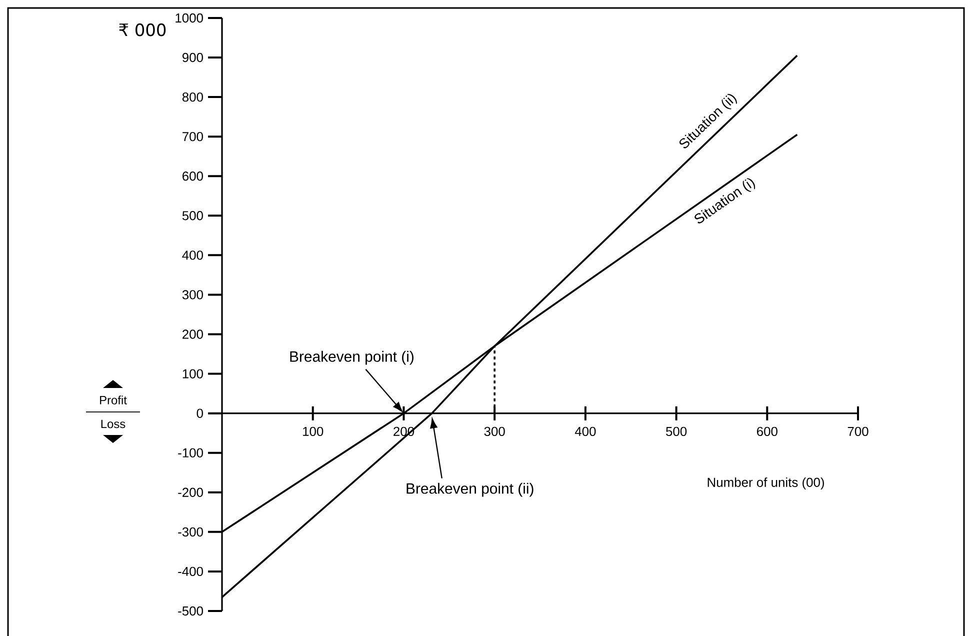  Describe the element at coordinates (767, 431) in the screenshot. I see `x-tick-label: 600` at that location.